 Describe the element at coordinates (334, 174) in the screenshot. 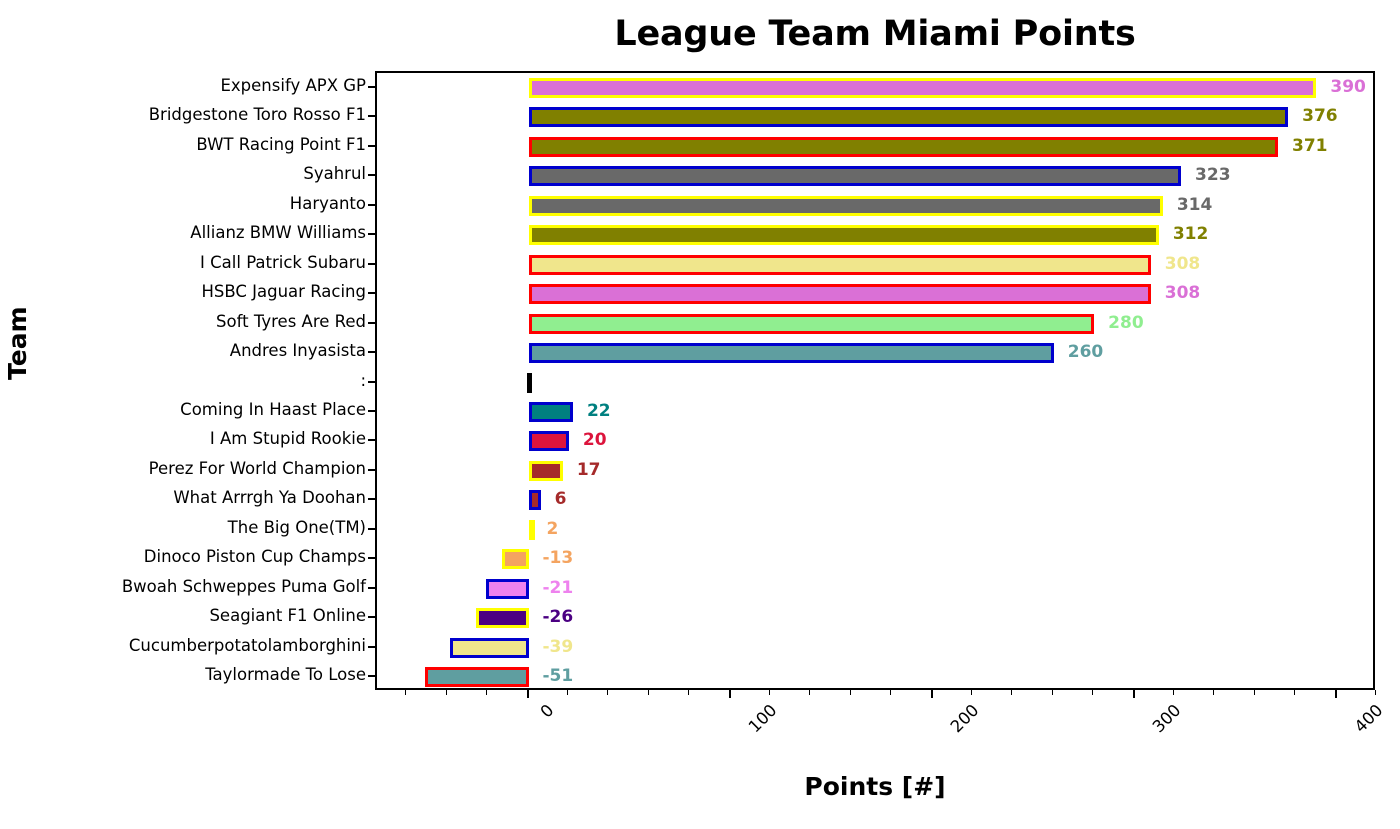

I see `y-tick-label: Syahrul` at that location.